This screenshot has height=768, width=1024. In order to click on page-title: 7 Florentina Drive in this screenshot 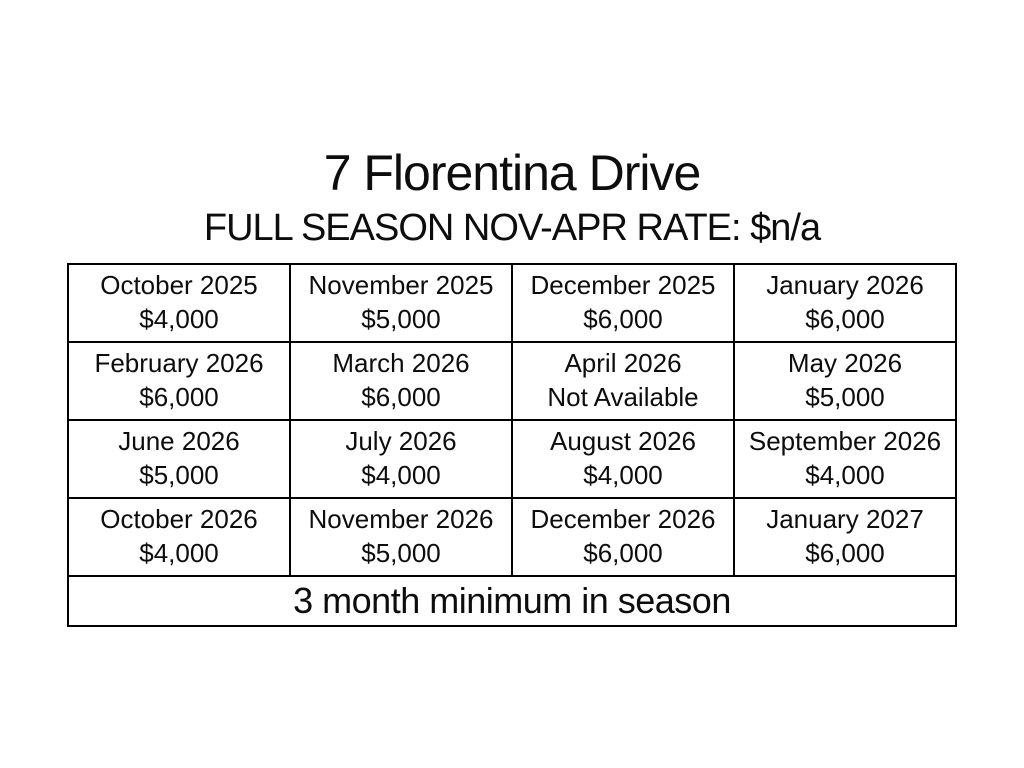, I will do `click(512, 173)`.